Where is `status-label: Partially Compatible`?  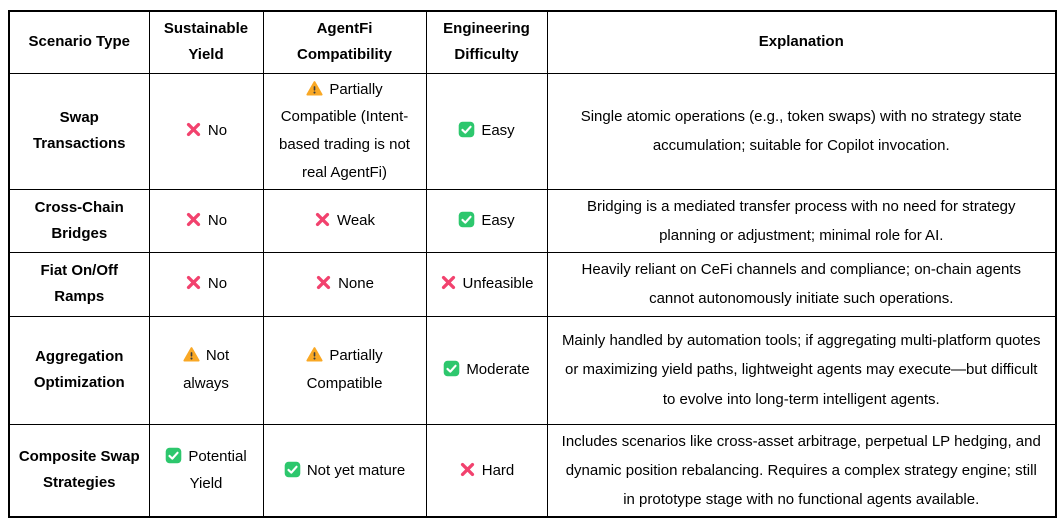
status-label: Partially Compatible is located at coordinates (344, 369).